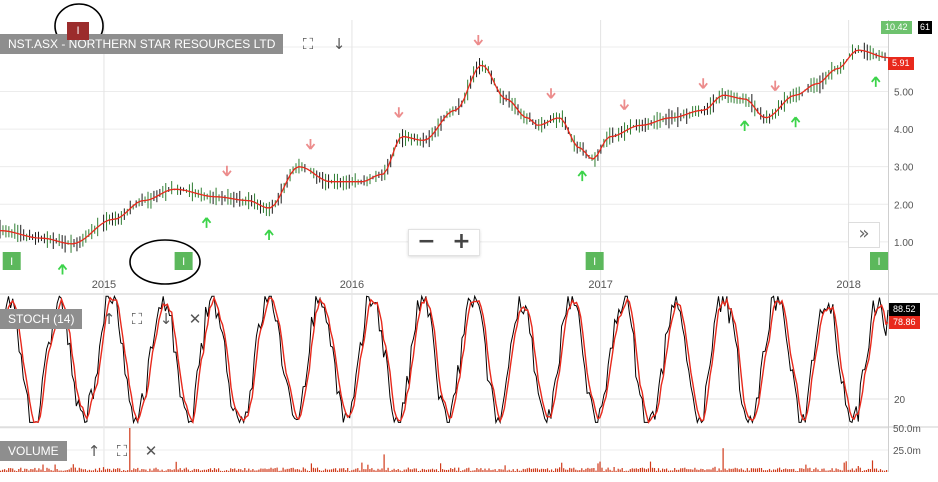  I want to click on zoom-in-button: +, so click(461, 241).